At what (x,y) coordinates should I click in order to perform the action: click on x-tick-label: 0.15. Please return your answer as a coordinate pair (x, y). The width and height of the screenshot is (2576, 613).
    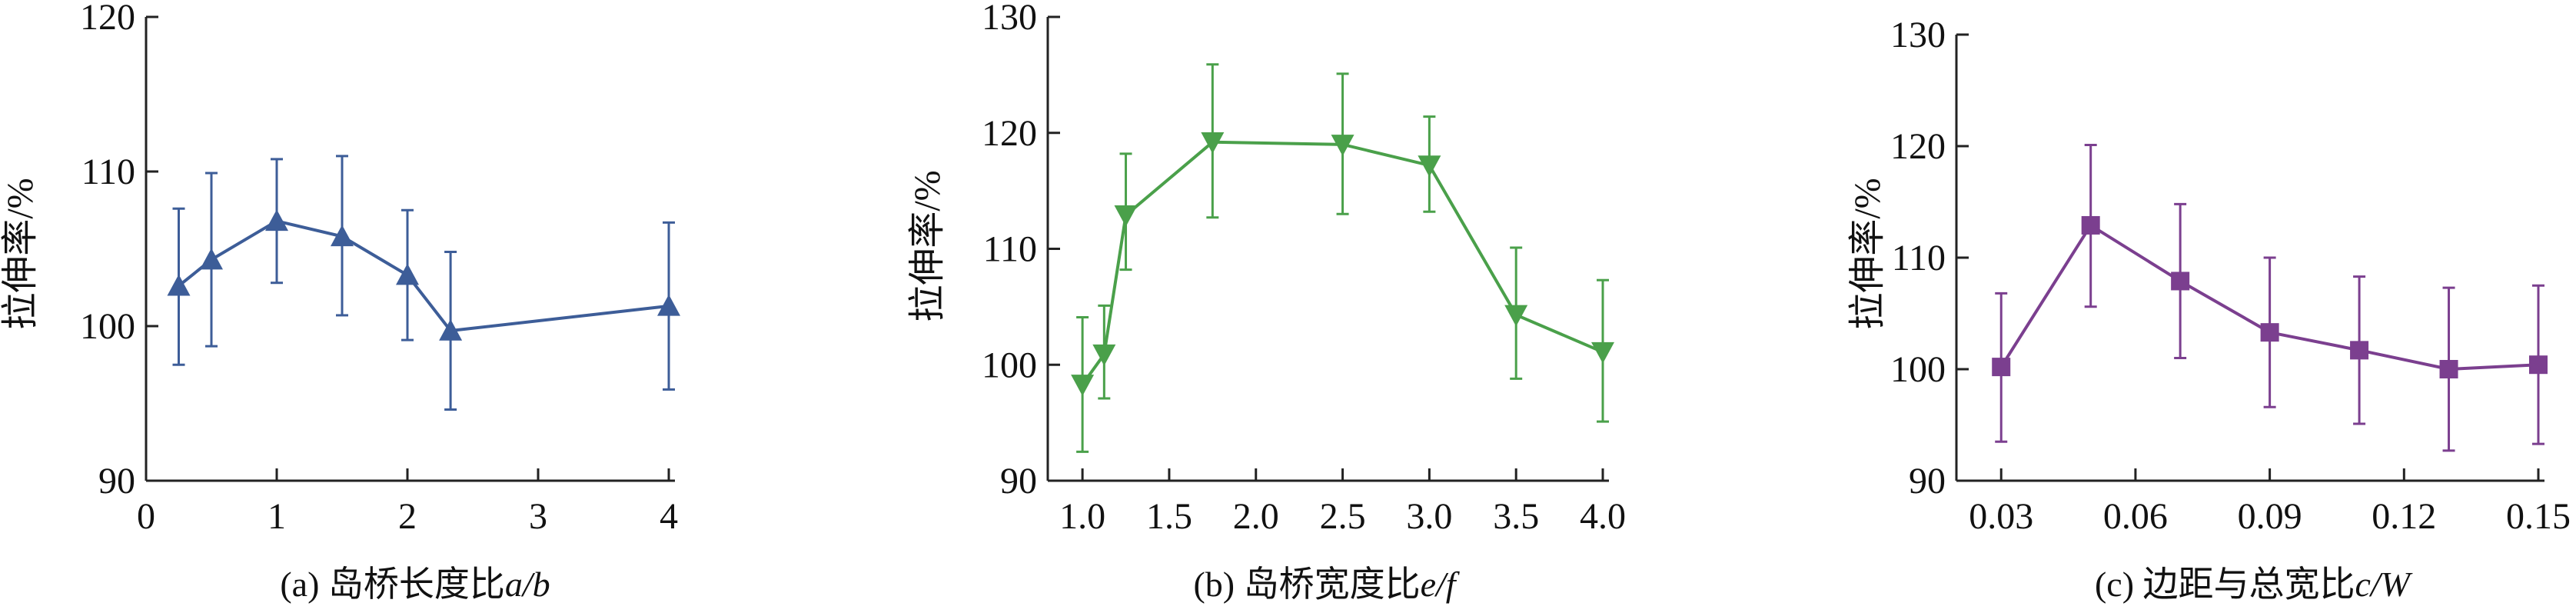
    Looking at the image, I should click on (2538, 516).